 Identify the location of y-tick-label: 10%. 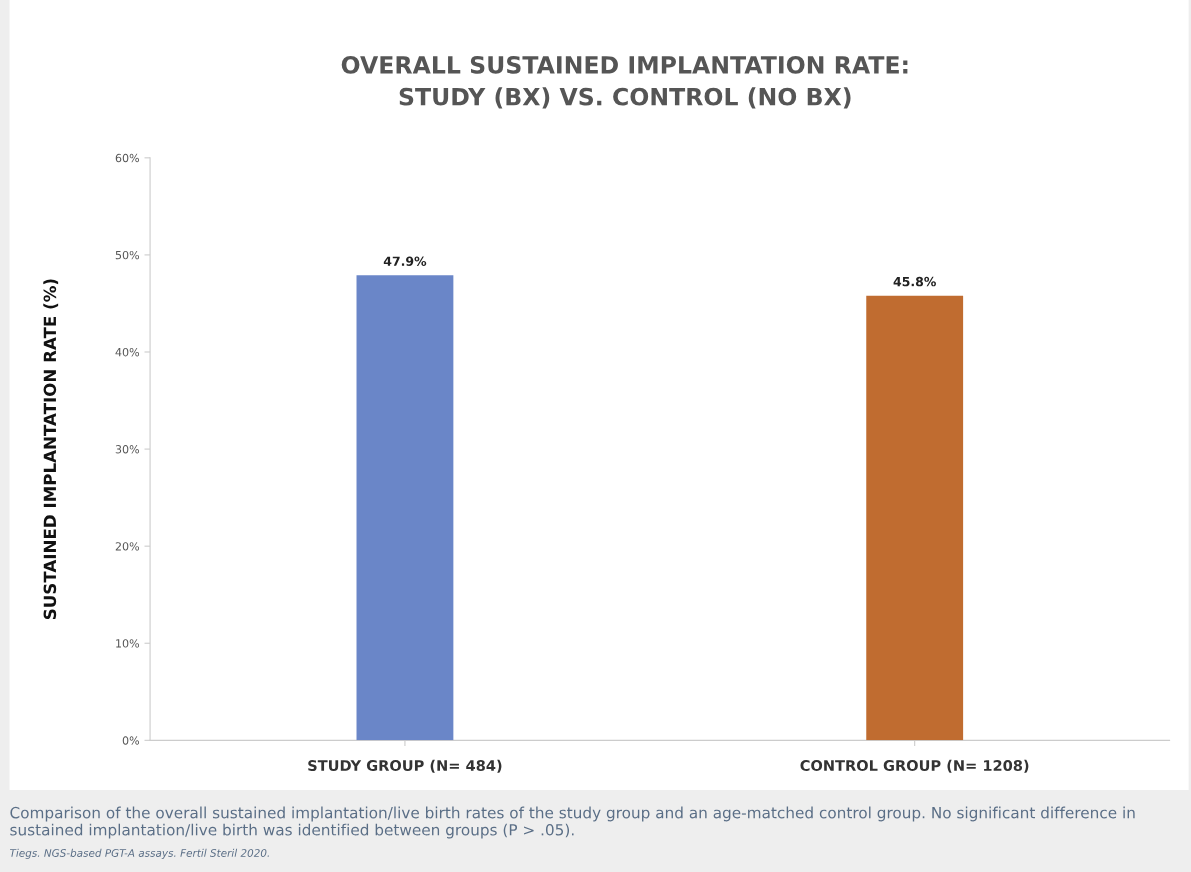
(128, 643).